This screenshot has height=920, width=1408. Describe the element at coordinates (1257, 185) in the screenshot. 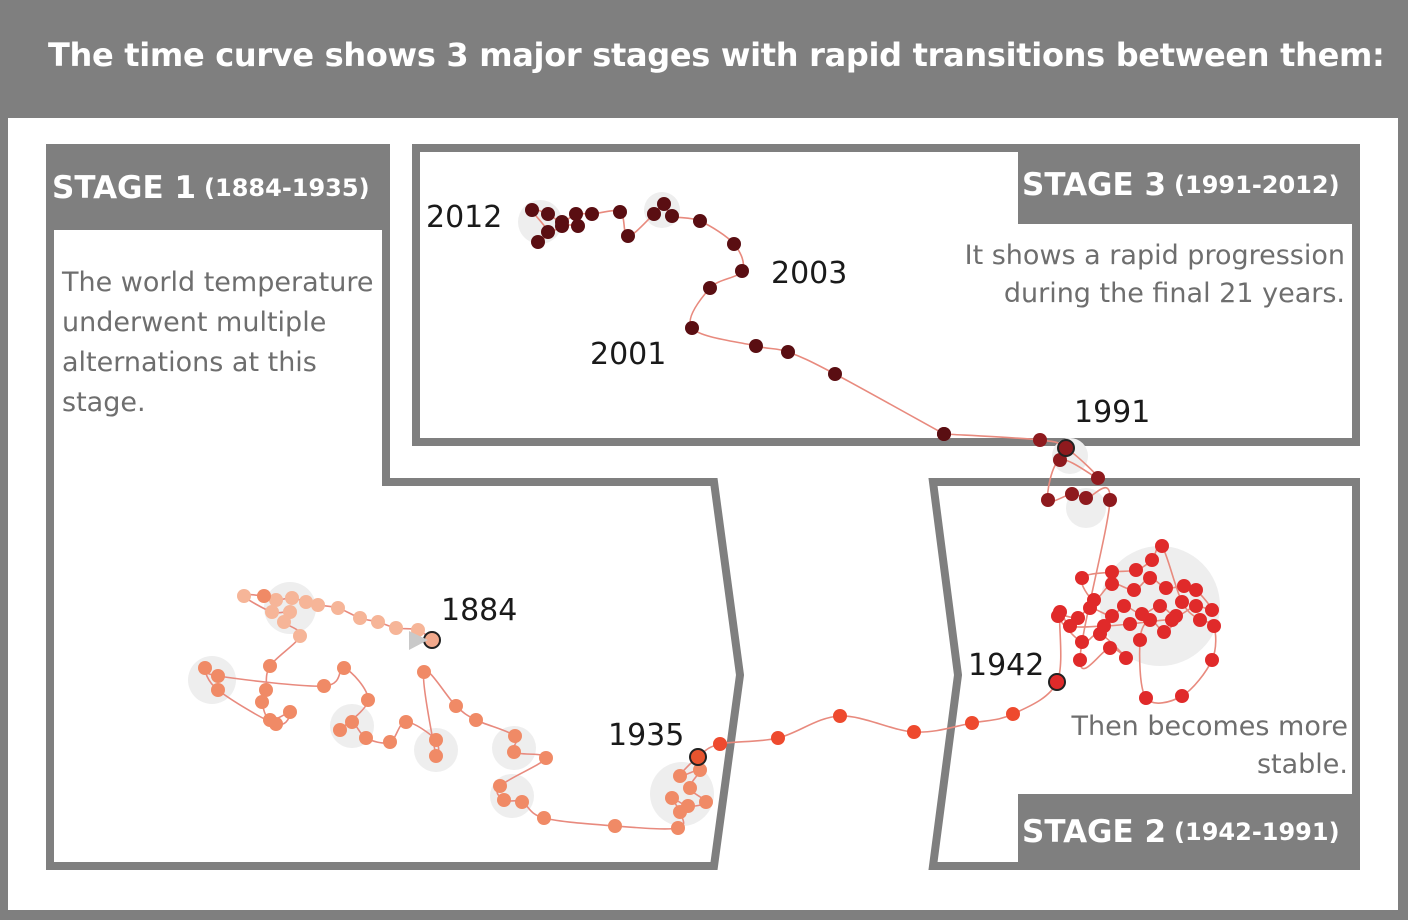

I see `stage3-range: (1991-2012)` at that location.